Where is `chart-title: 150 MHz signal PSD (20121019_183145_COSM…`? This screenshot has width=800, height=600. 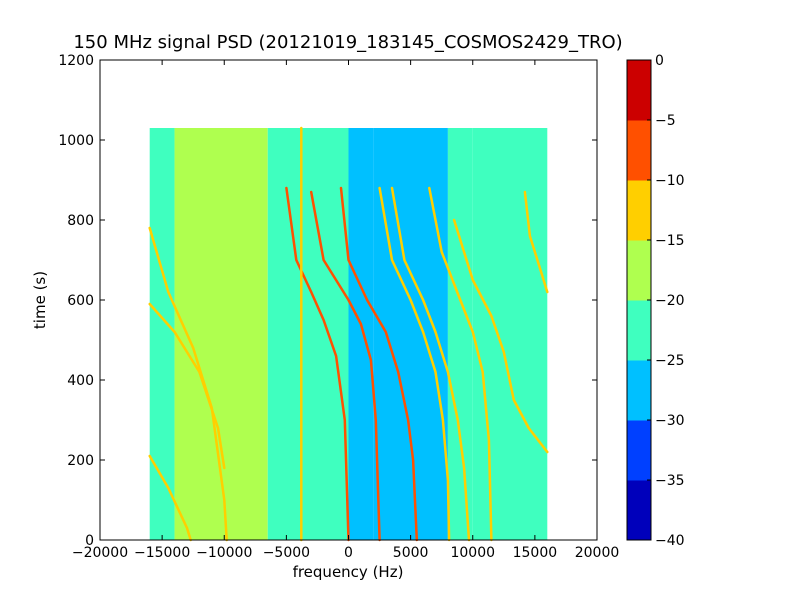
chart-title: 150 MHz signal PSD (20121019_183145_COSM… is located at coordinates (347, 42).